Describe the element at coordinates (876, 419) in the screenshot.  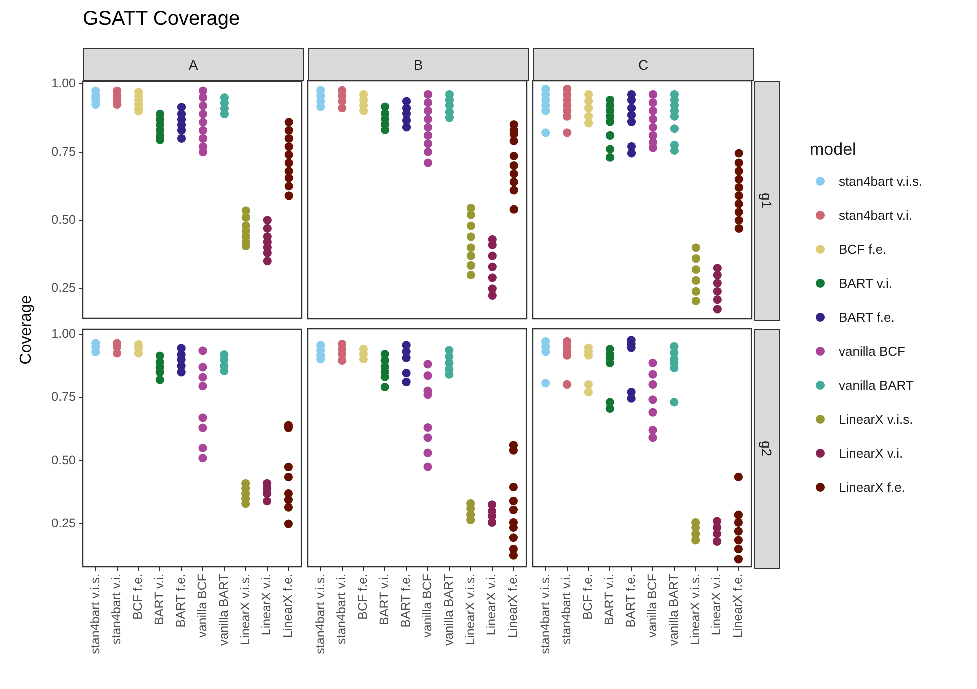
I see `legend-label: LinearX v.i.s.` at that location.